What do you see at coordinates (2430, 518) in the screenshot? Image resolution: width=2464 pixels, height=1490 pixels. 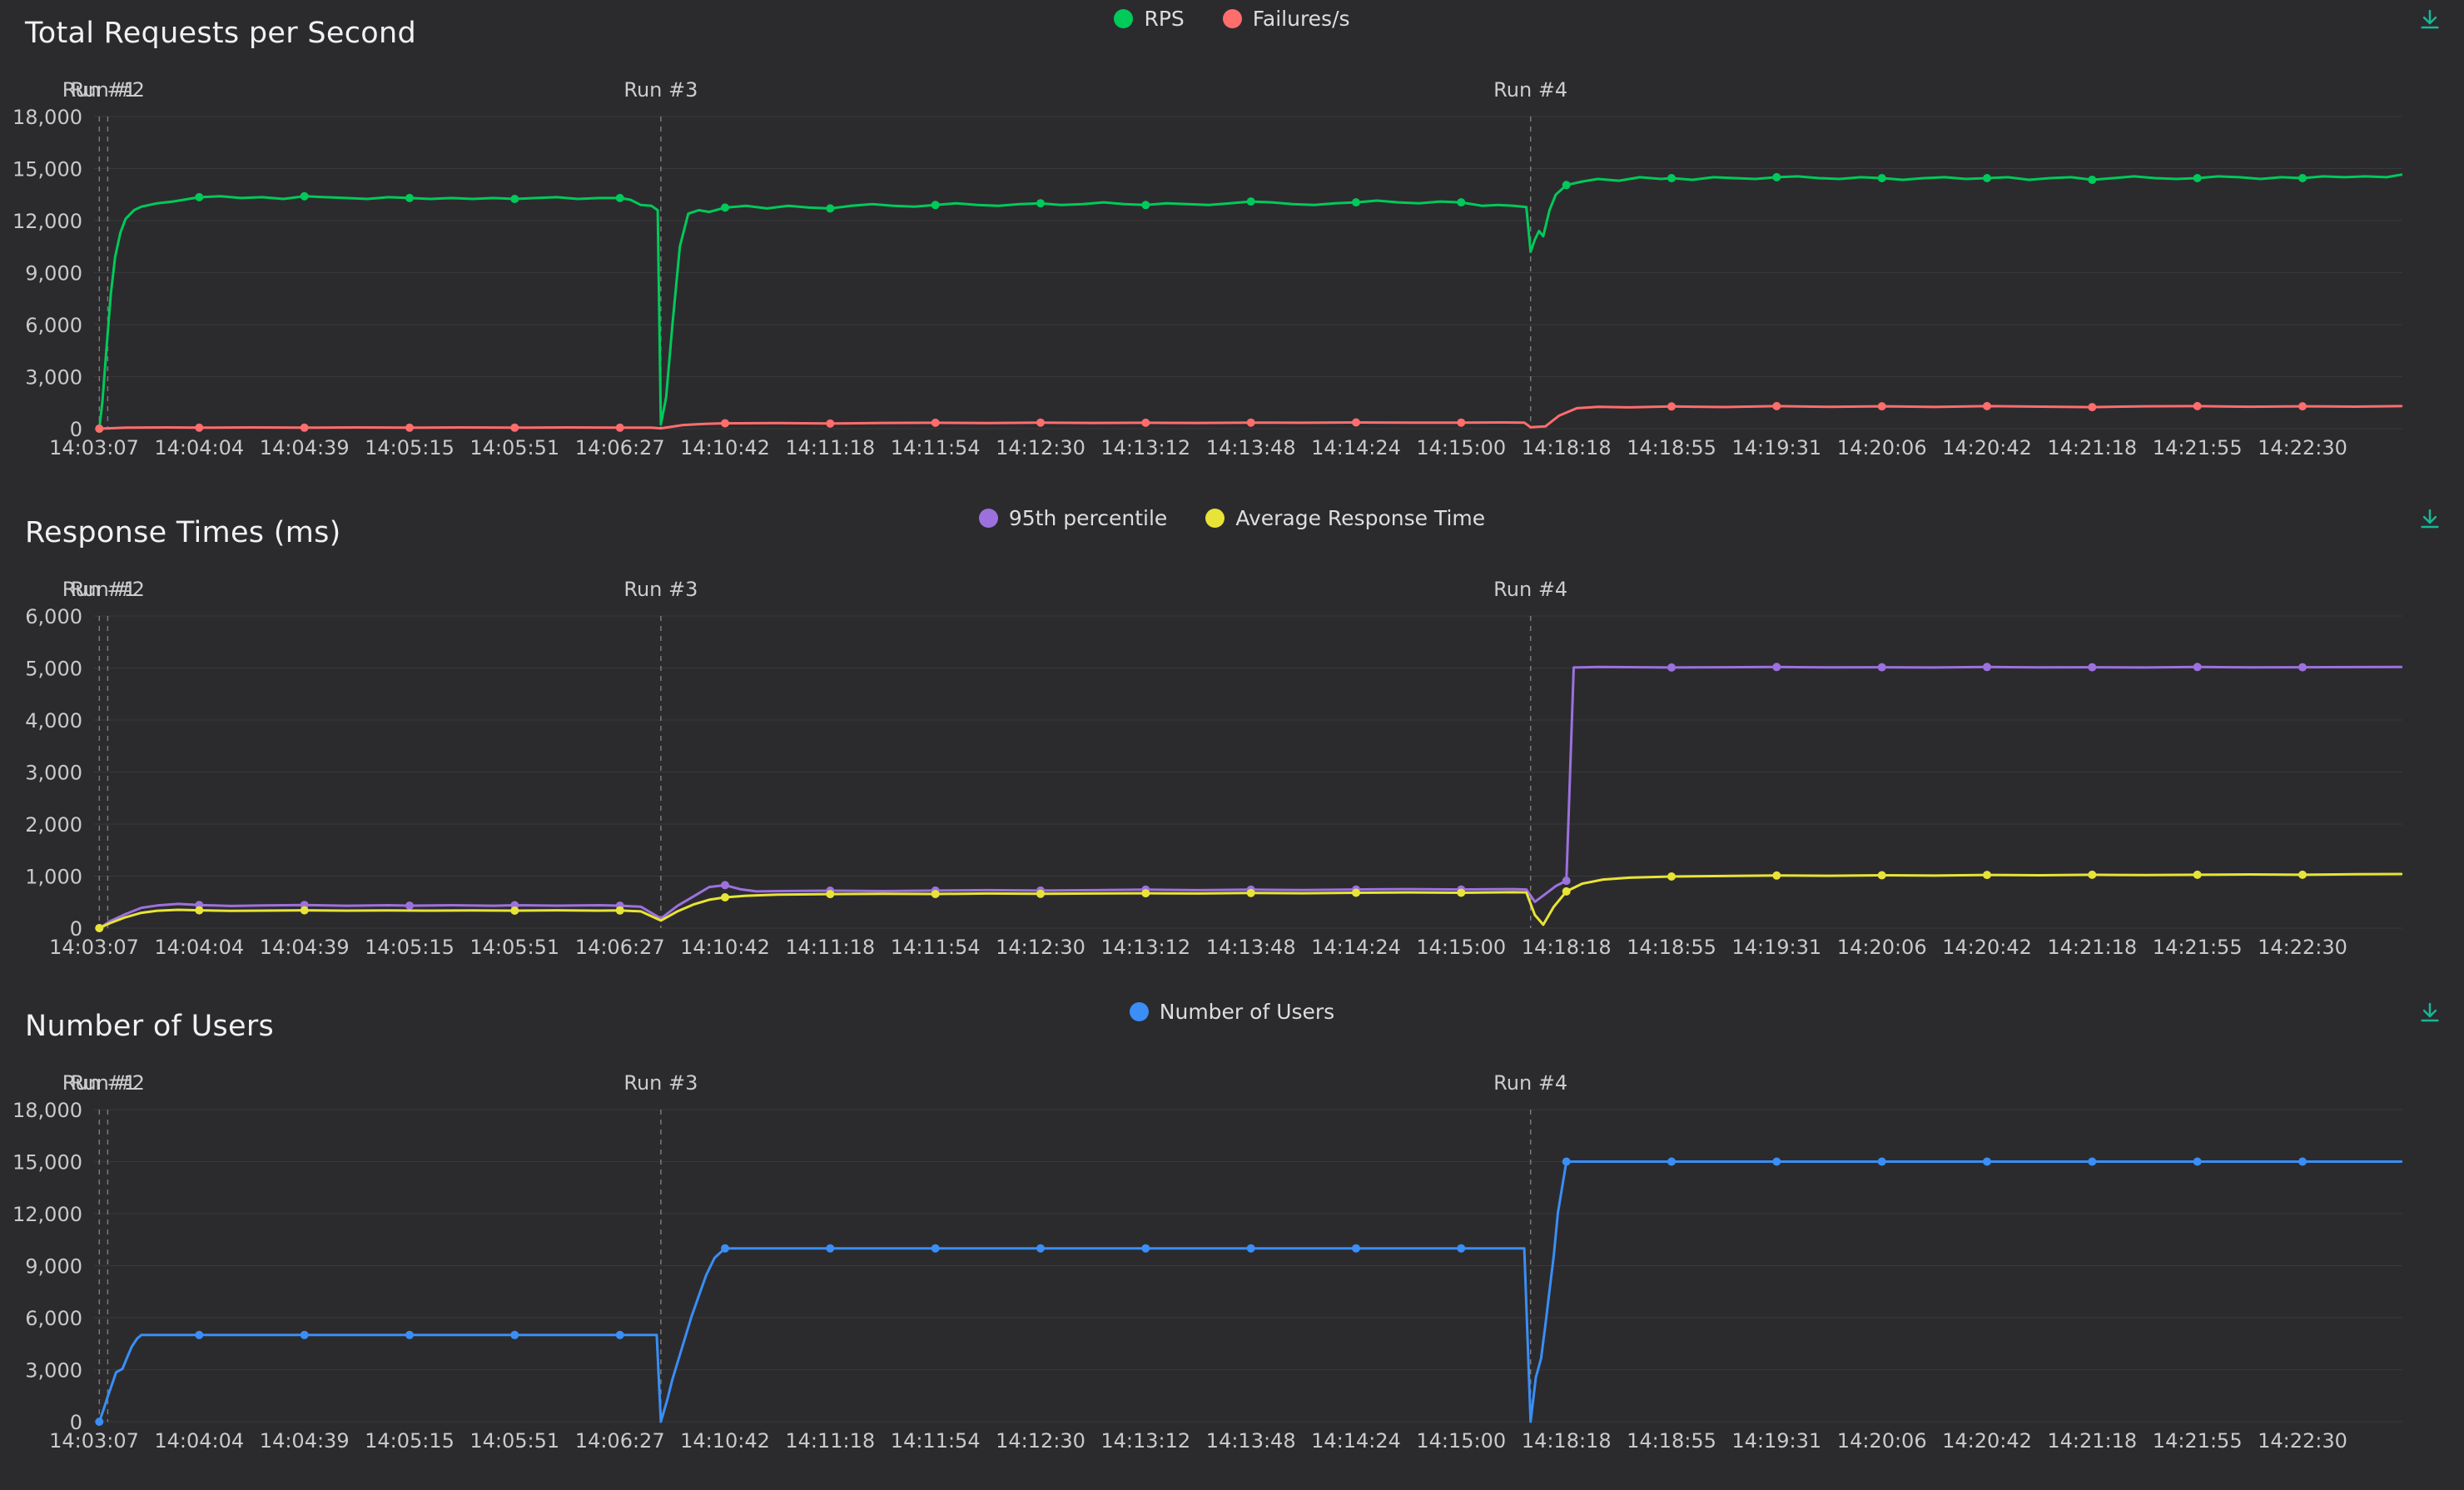 I see `download-response-times-chart-button` at bounding box center [2430, 518].